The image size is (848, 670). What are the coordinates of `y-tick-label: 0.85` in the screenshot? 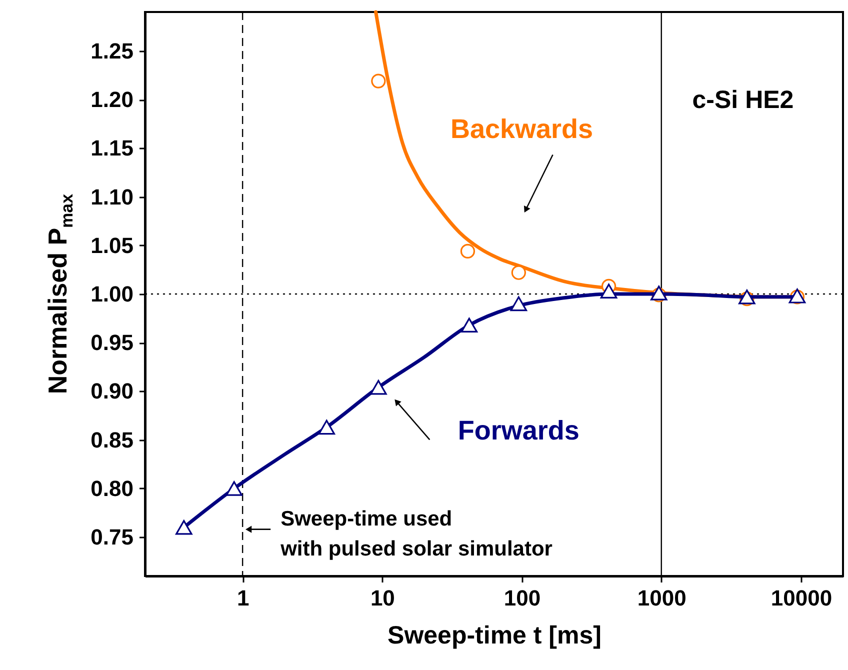 It's located at (112, 439).